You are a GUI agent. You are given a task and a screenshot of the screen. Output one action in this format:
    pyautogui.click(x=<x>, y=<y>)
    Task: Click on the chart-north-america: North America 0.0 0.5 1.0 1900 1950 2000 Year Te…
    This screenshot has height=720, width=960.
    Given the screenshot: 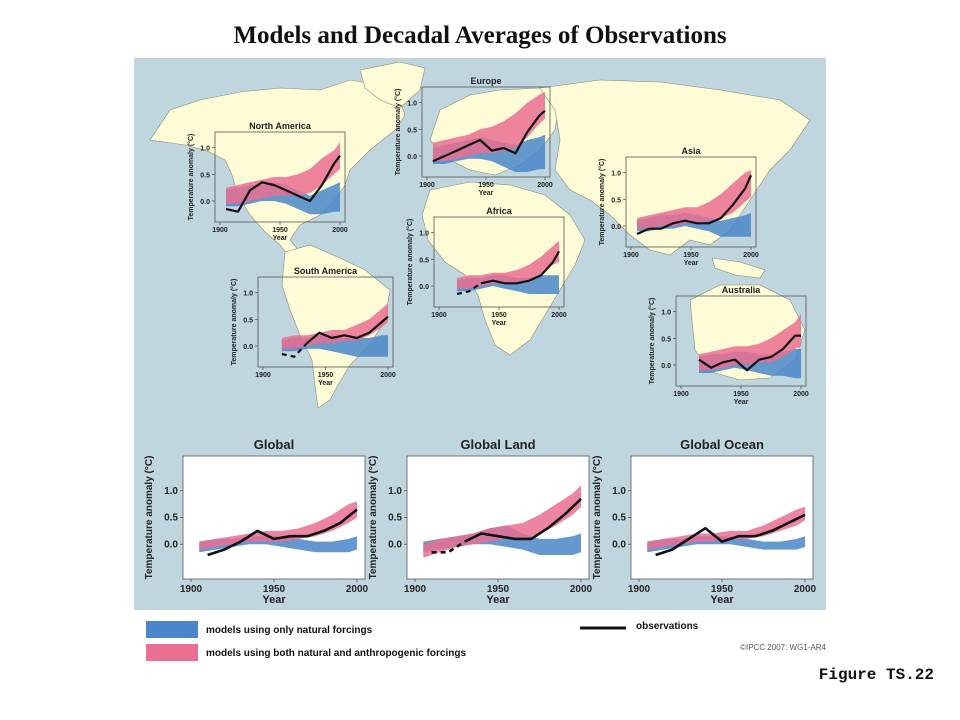 What is the action you would take?
    pyautogui.click(x=267, y=181)
    